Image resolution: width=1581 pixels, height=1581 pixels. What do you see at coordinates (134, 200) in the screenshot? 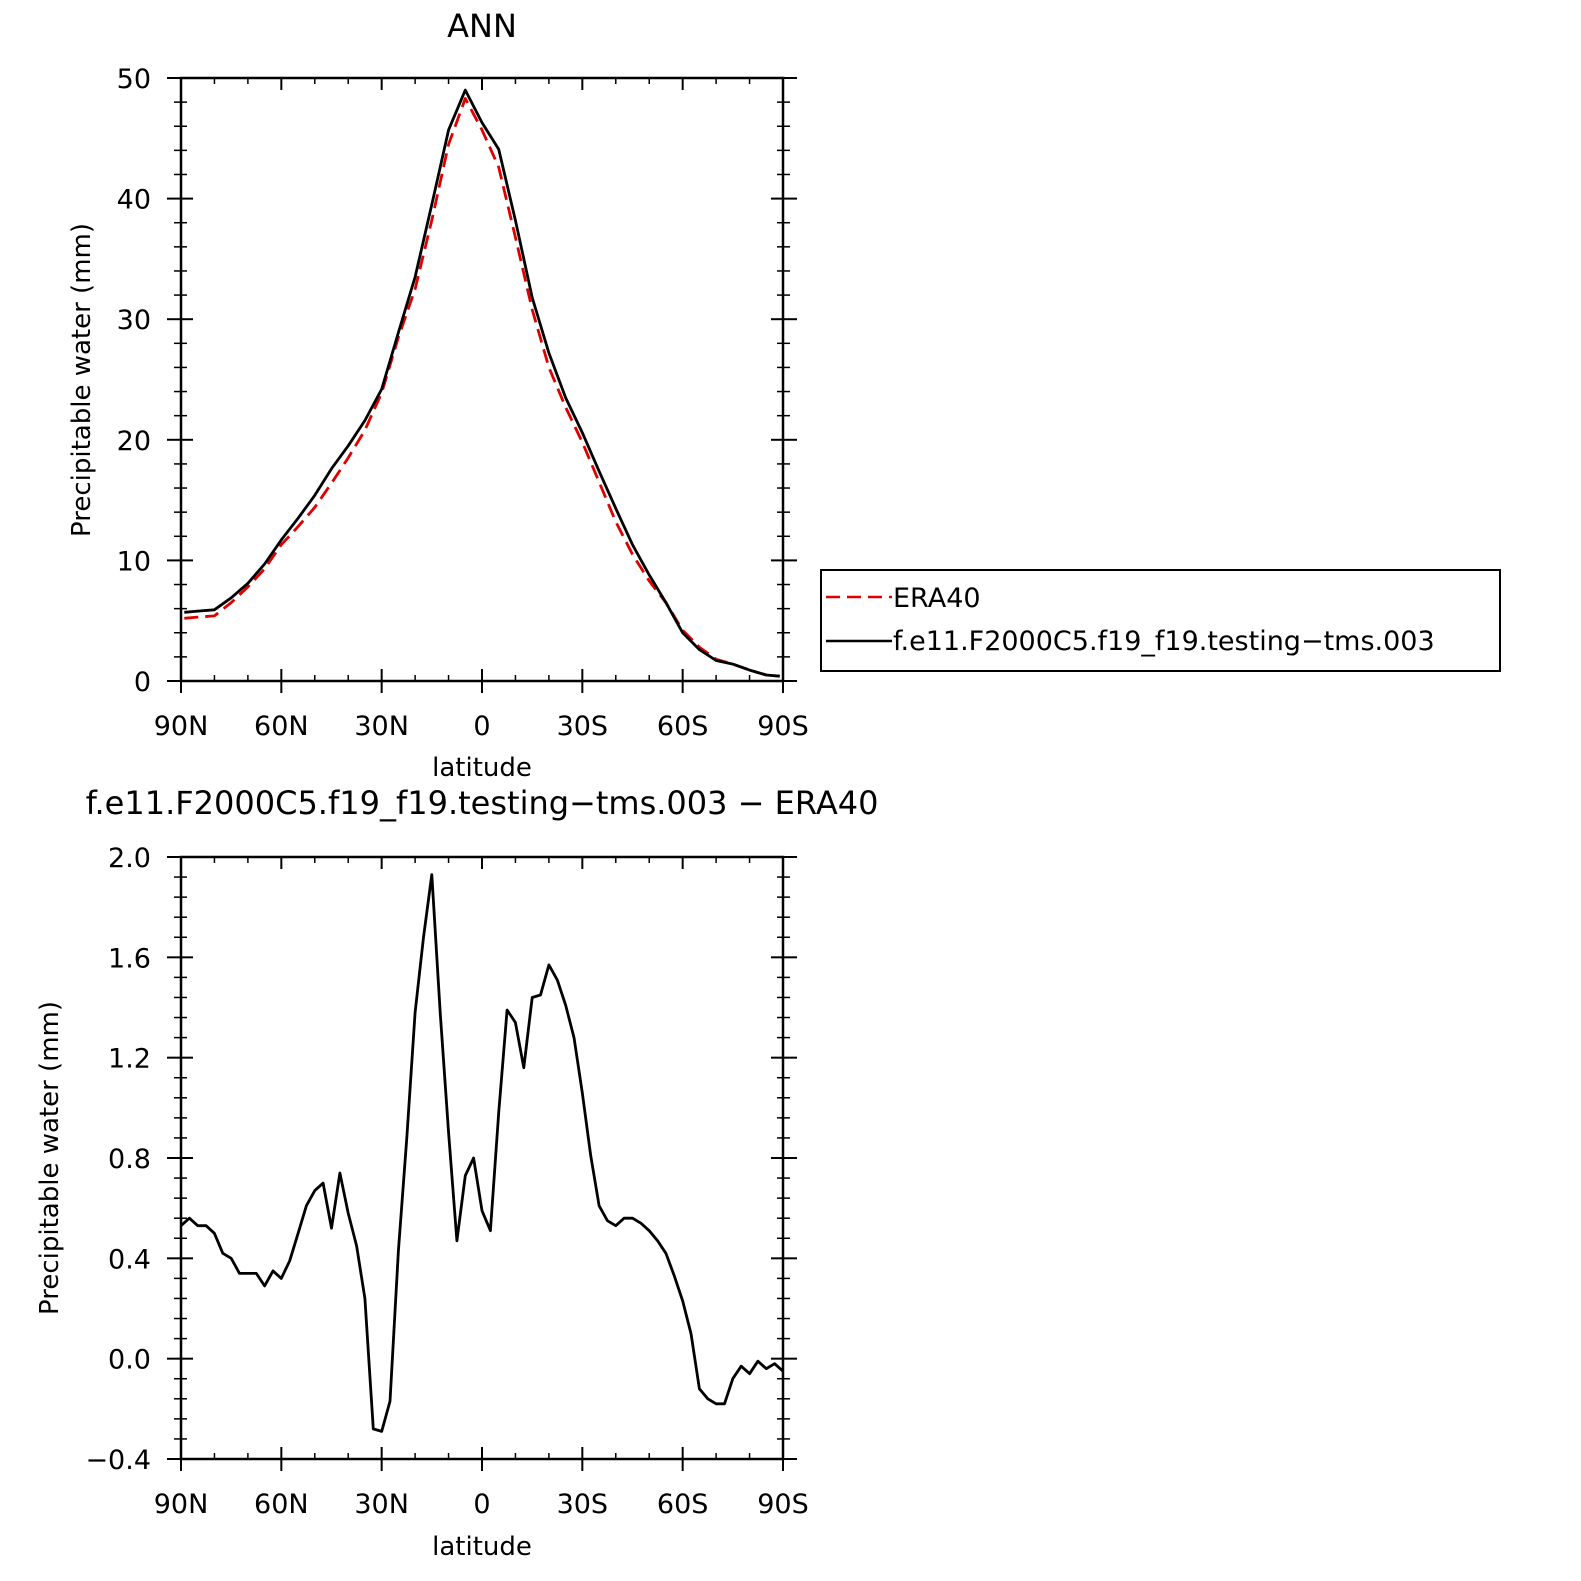
I see `top-y-tick-label: 40` at bounding box center [134, 200].